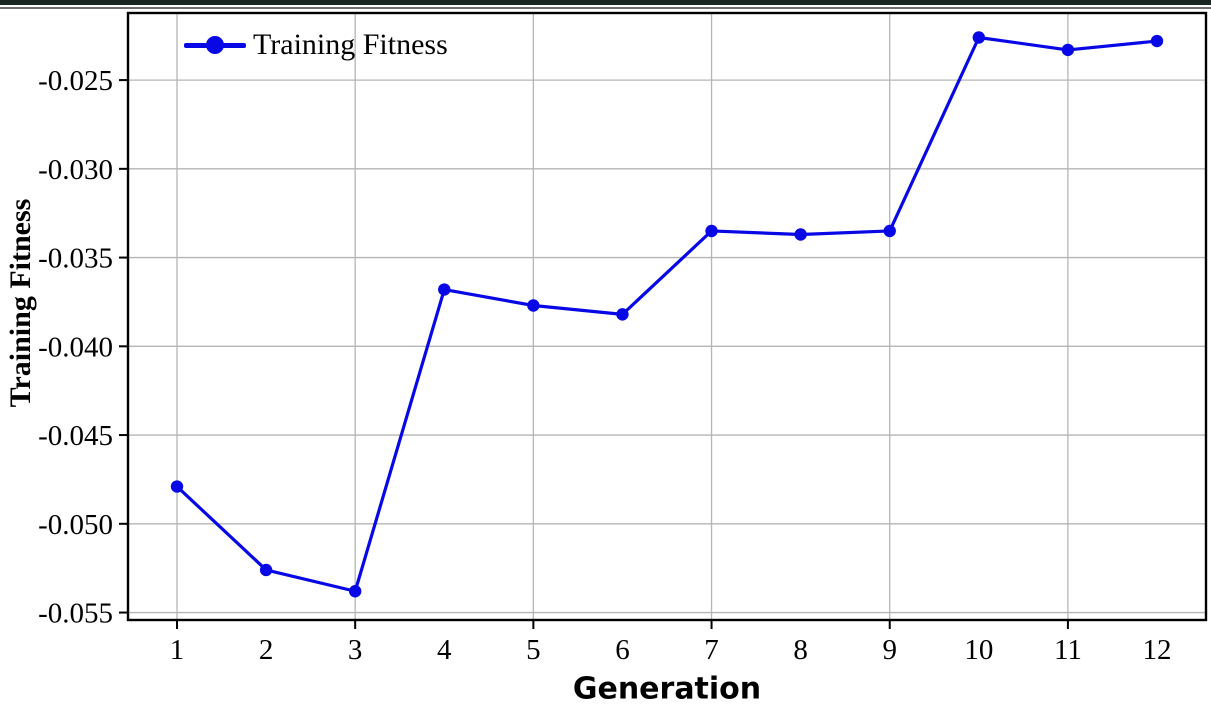 The width and height of the screenshot is (1211, 714). Describe the element at coordinates (1068, 650) in the screenshot. I see `x-tick-label: 11` at that location.